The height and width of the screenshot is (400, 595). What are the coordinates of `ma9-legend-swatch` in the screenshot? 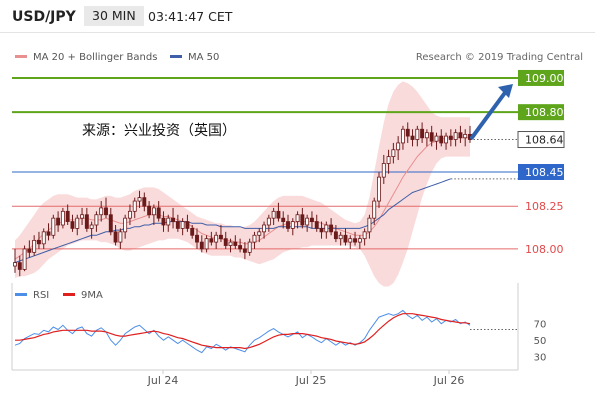 It's located at (69, 294).